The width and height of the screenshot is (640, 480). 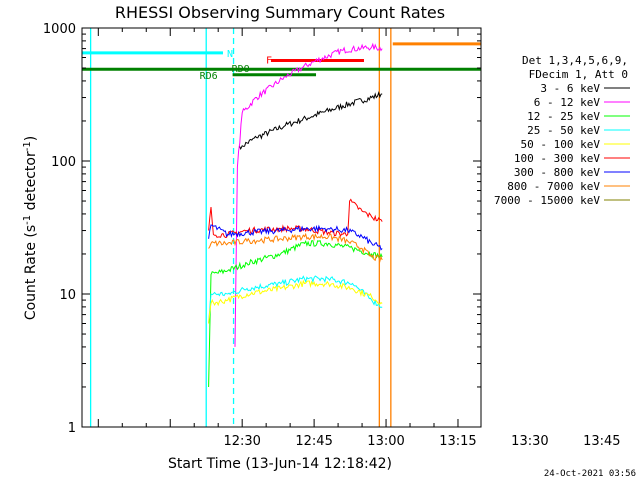 I want to click on status-bar-labels: N F RDO RD6, so click(x=236, y=65).